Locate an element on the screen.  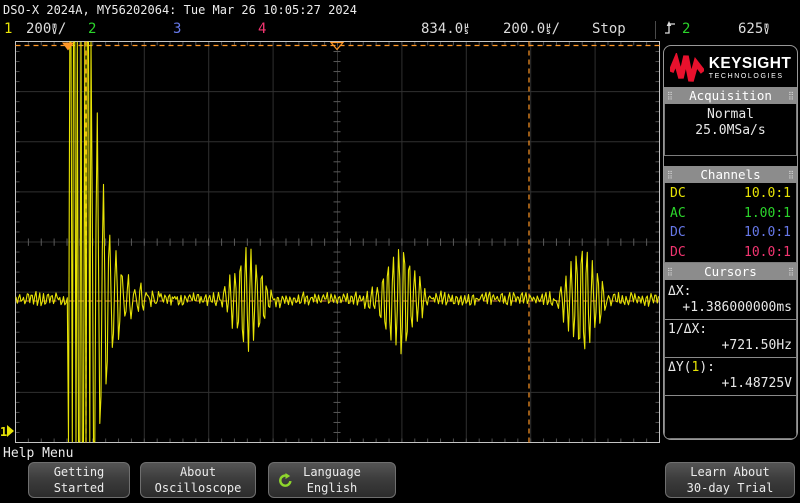
delay-readout: 834.0 µ s is located at coordinates (445, 28).